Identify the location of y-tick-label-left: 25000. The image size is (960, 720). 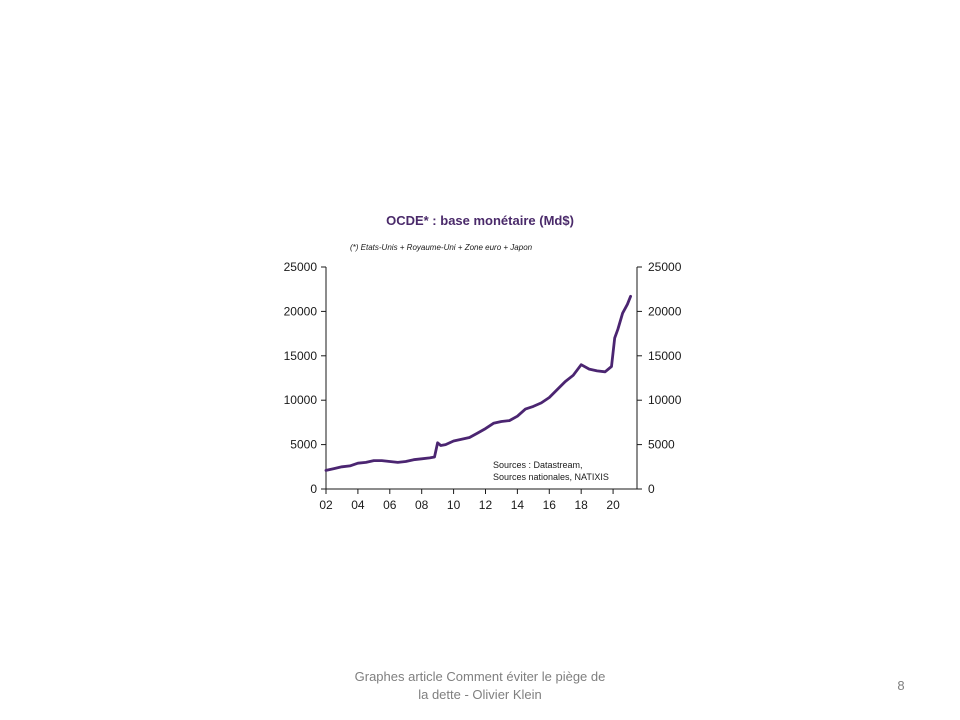
(301, 267).